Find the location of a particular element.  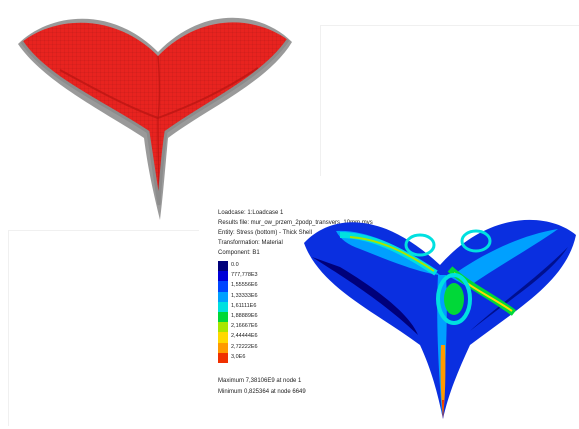

entity-label: Entity: Stress (bottom) - Thick Shell is located at coordinates (265, 233).